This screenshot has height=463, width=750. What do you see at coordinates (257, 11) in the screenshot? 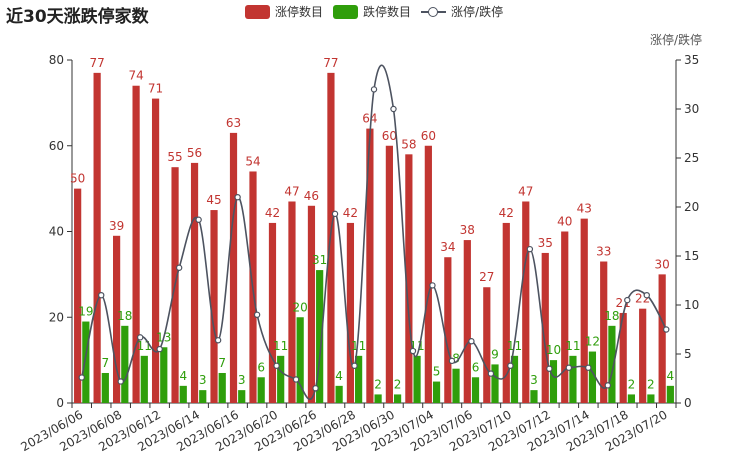
I see `legend-swatch-limit-up` at bounding box center [257, 11].